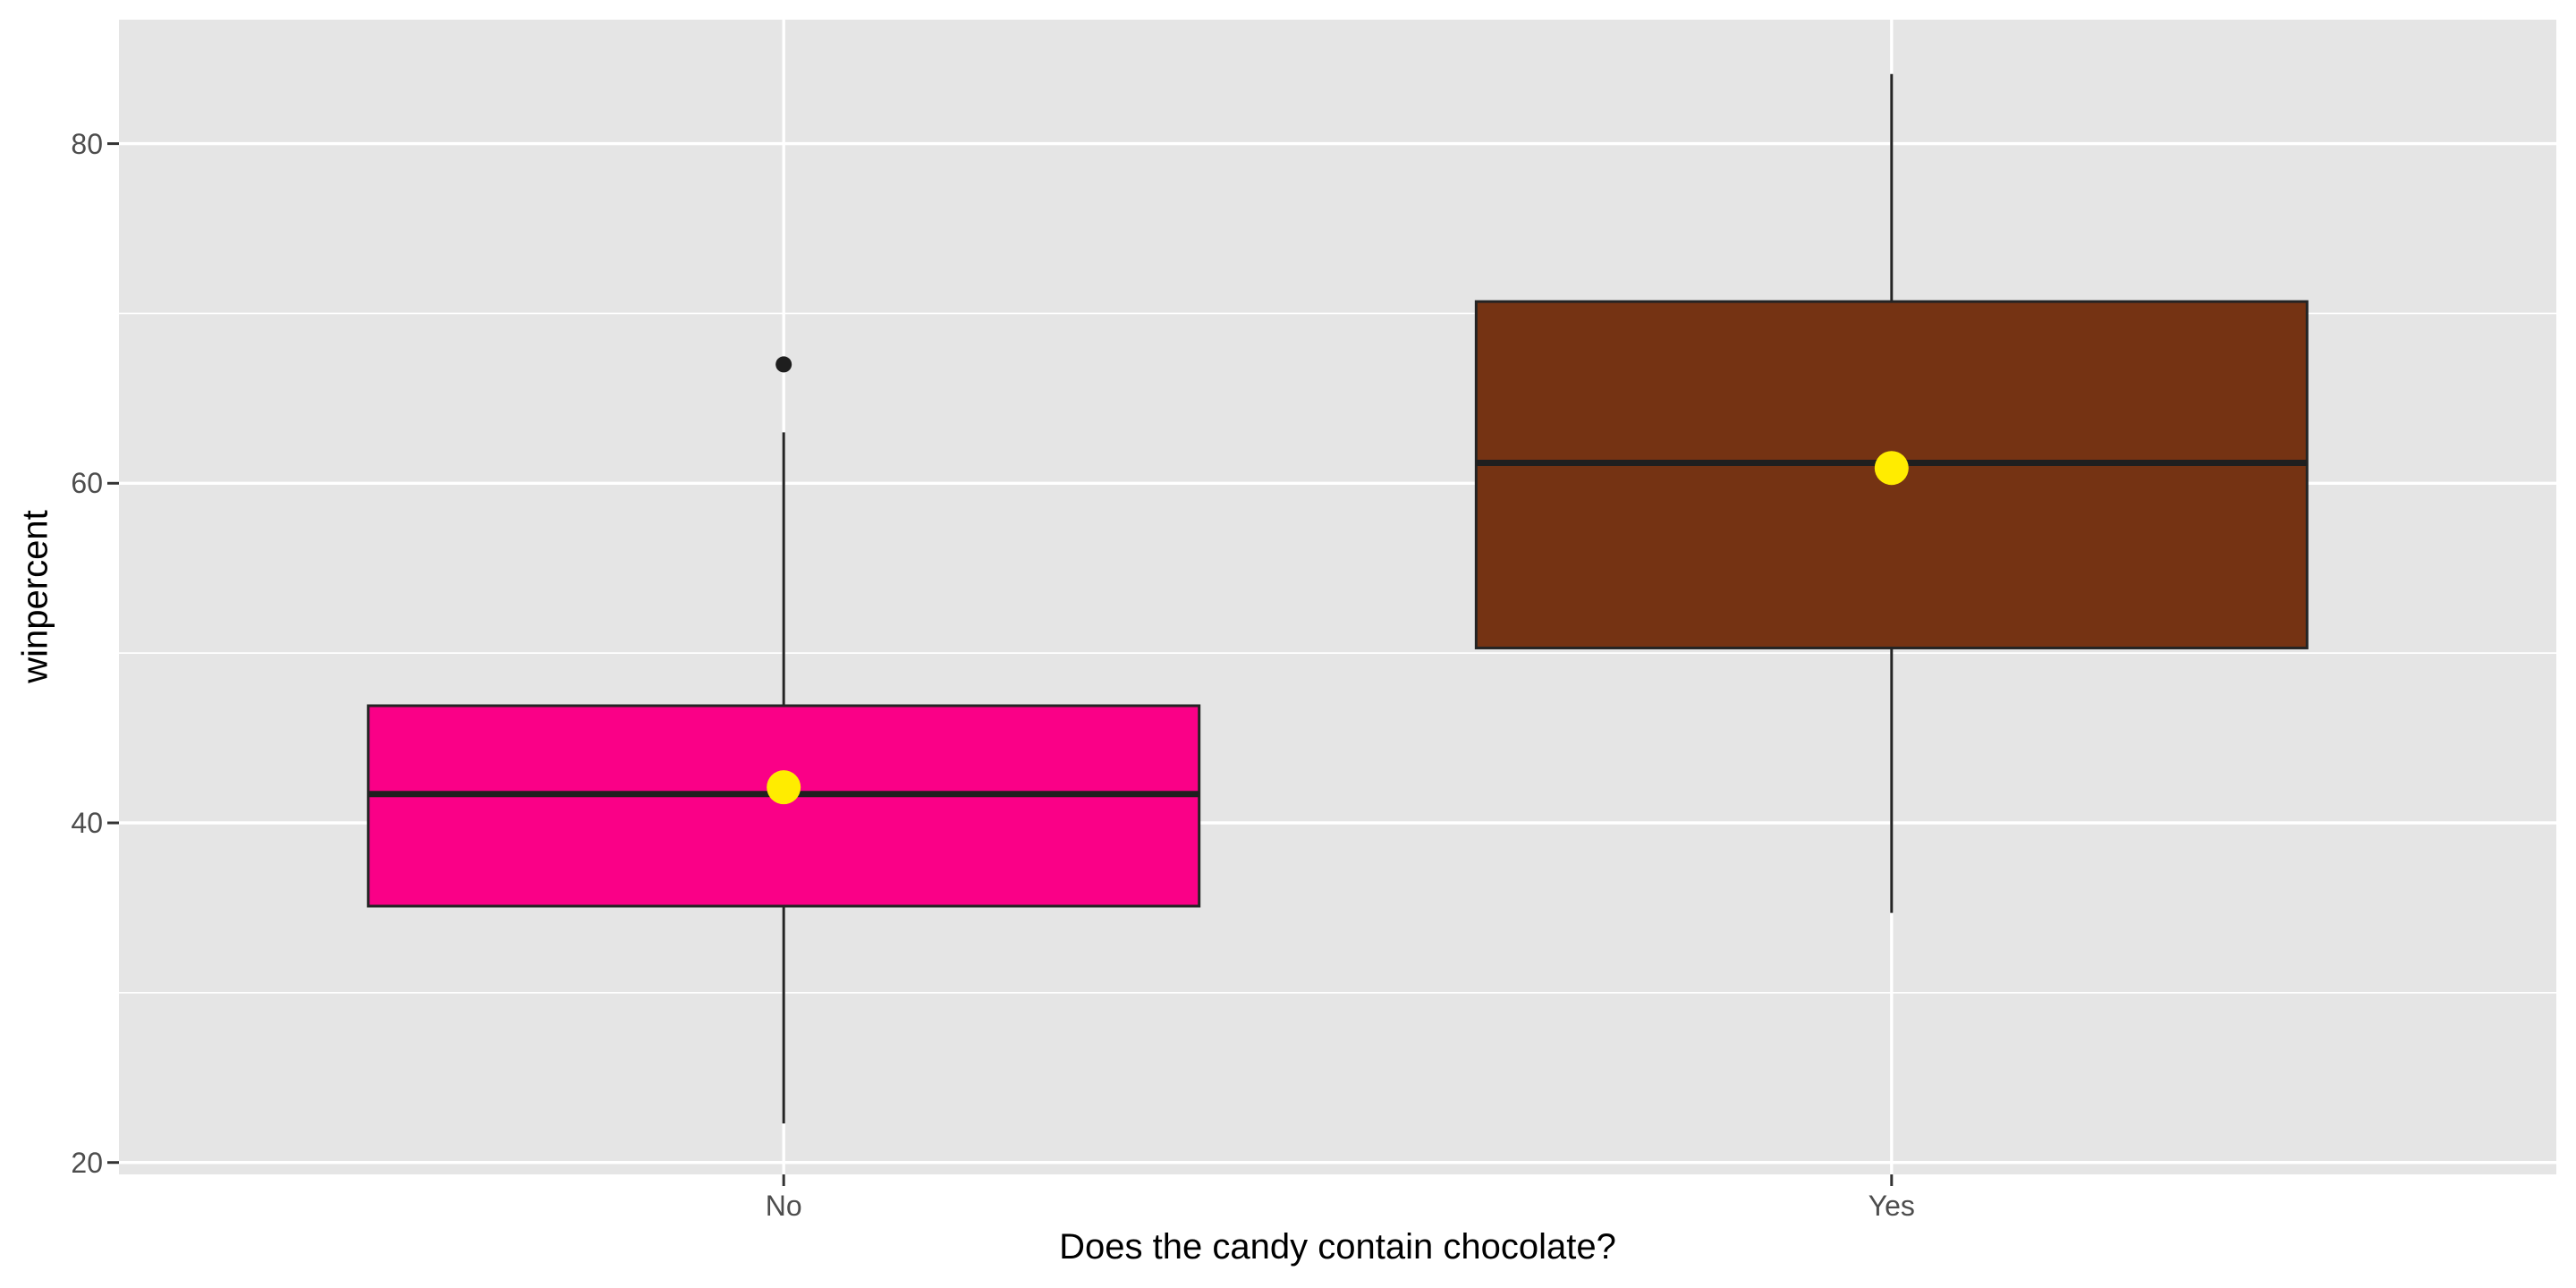 The height and width of the screenshot is (1288, 2576). What do you see at coordinates (87, 143) in the screenshot?
I see `y-tick-label: 80` at bounding box center [87, 143].